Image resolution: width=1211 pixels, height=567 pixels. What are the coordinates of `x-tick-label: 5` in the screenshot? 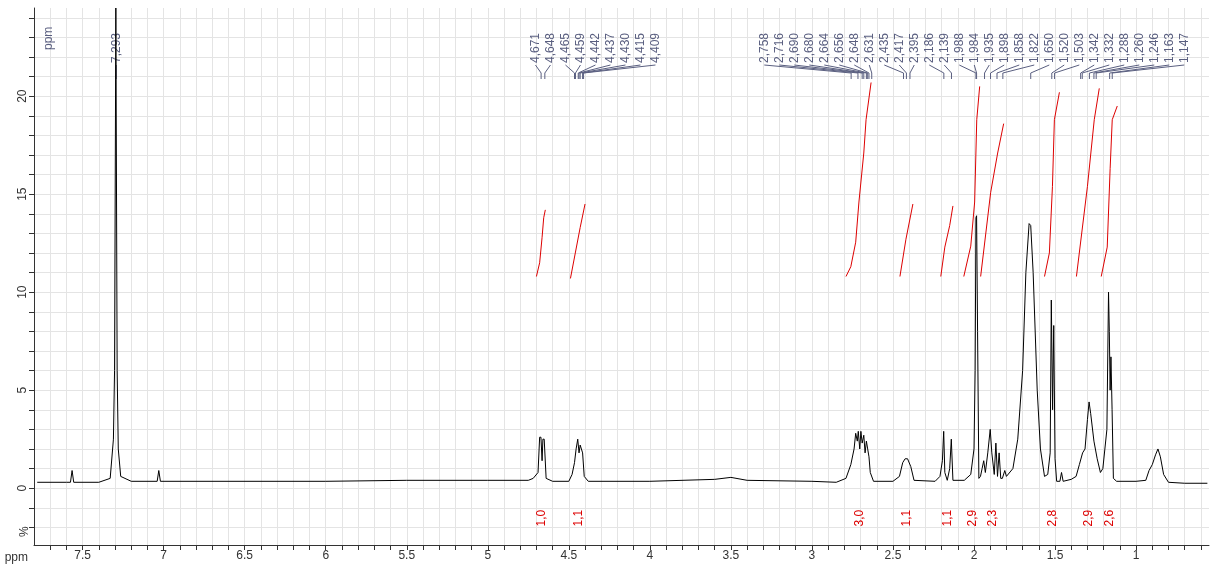 It's located at (488, 555).